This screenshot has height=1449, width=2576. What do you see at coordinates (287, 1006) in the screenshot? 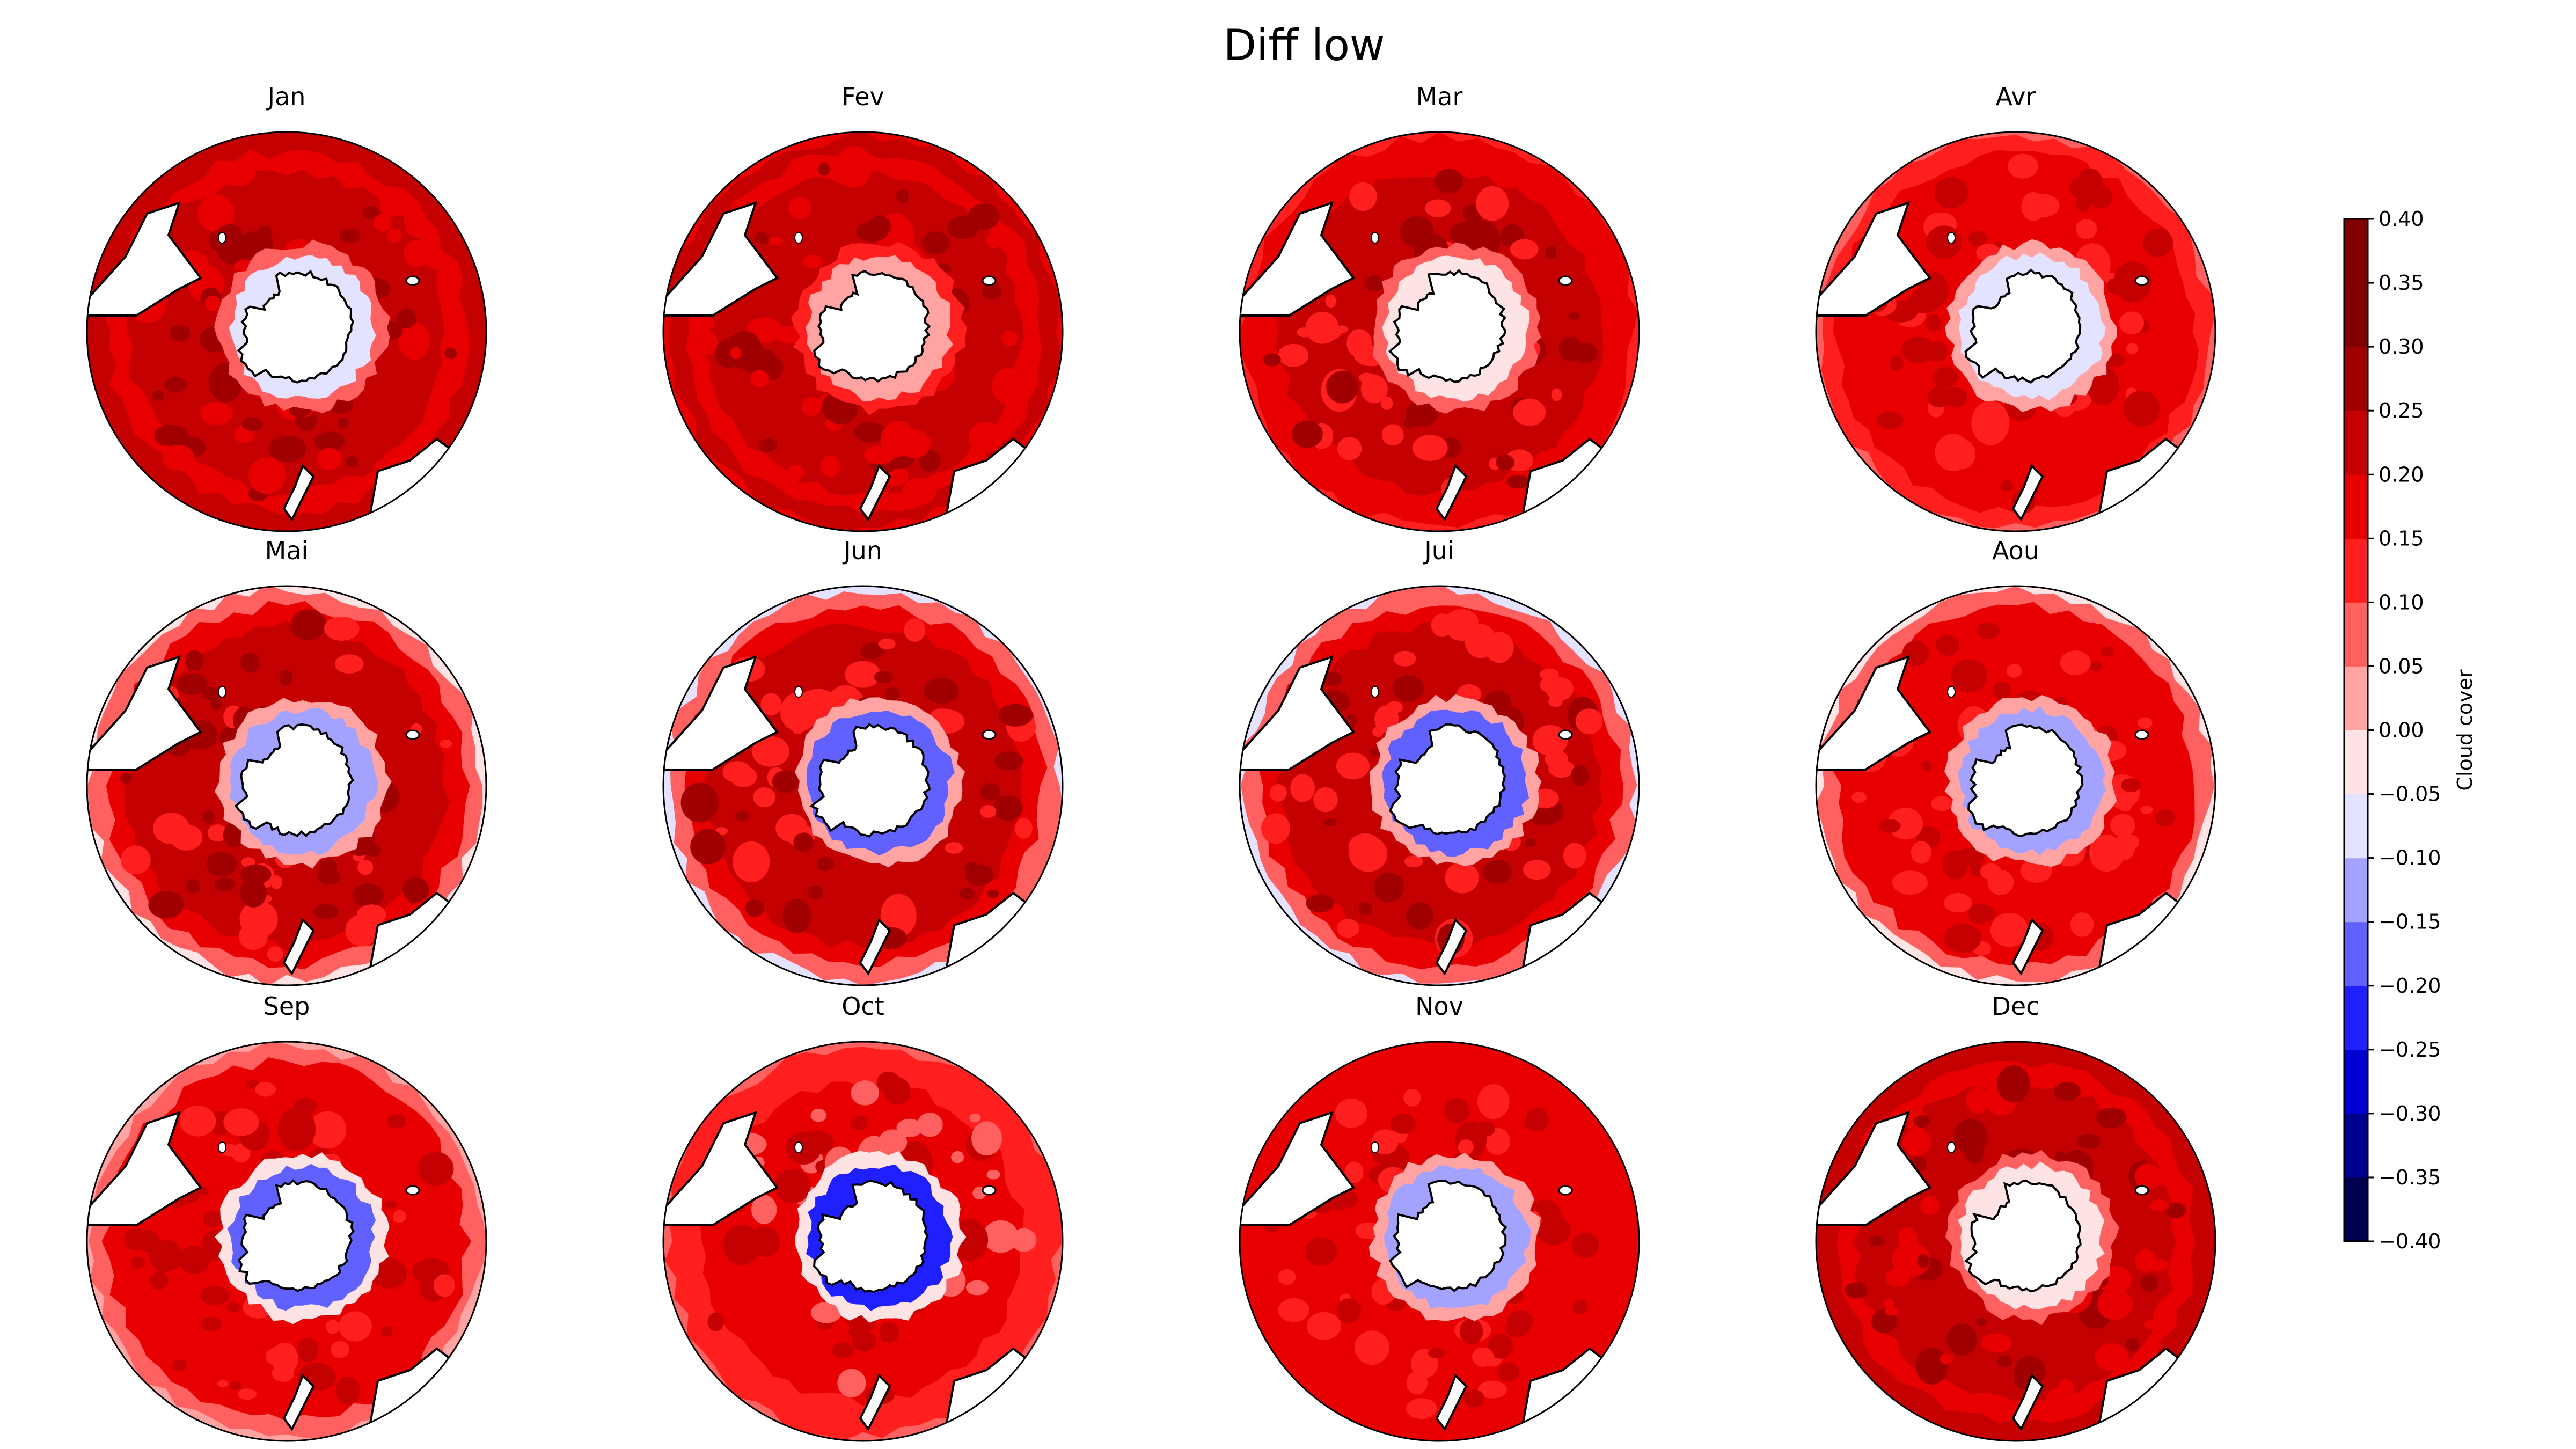
I see `panel-title: Sep` at bounding box center [287, 1006].